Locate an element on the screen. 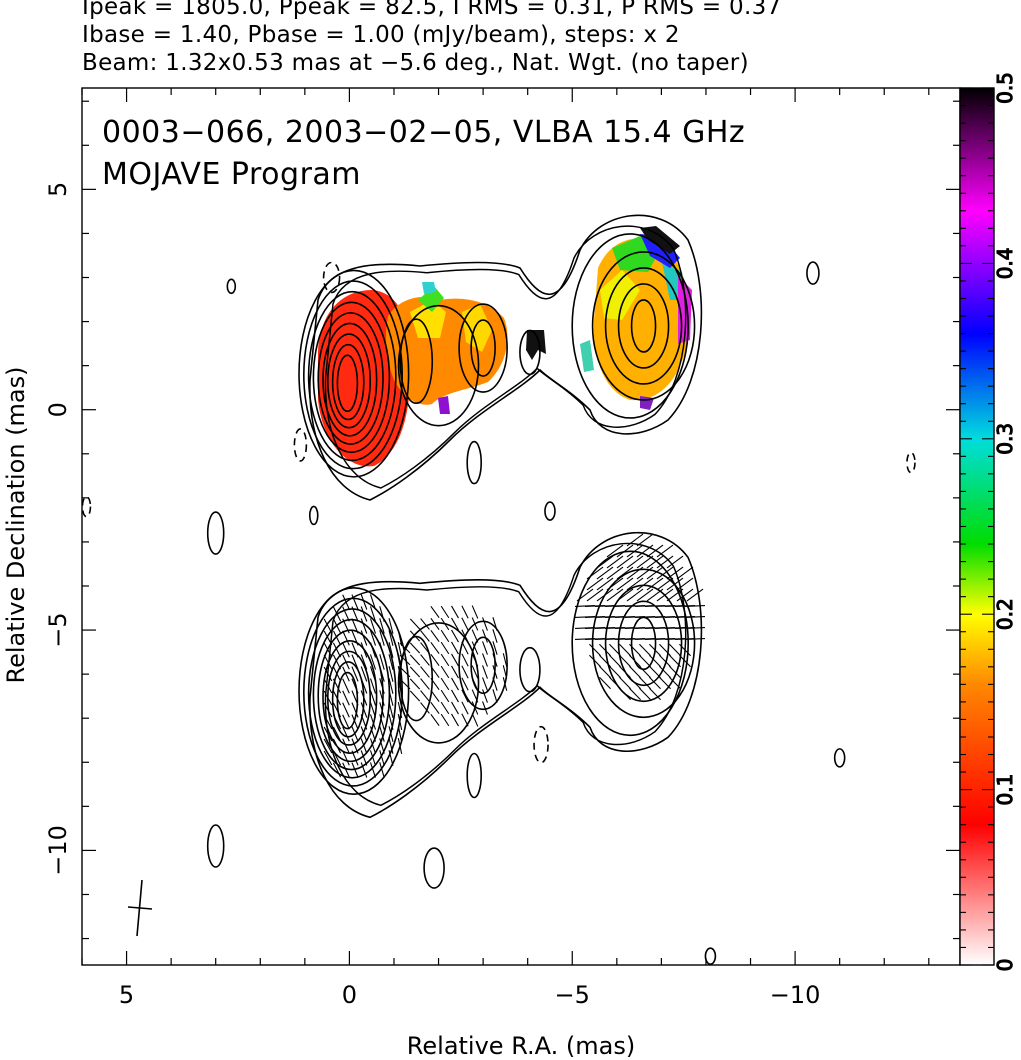 The height and width of the screenshot is (1060, 1021). polarization-knot-contour is located at coordinates (530, 669).